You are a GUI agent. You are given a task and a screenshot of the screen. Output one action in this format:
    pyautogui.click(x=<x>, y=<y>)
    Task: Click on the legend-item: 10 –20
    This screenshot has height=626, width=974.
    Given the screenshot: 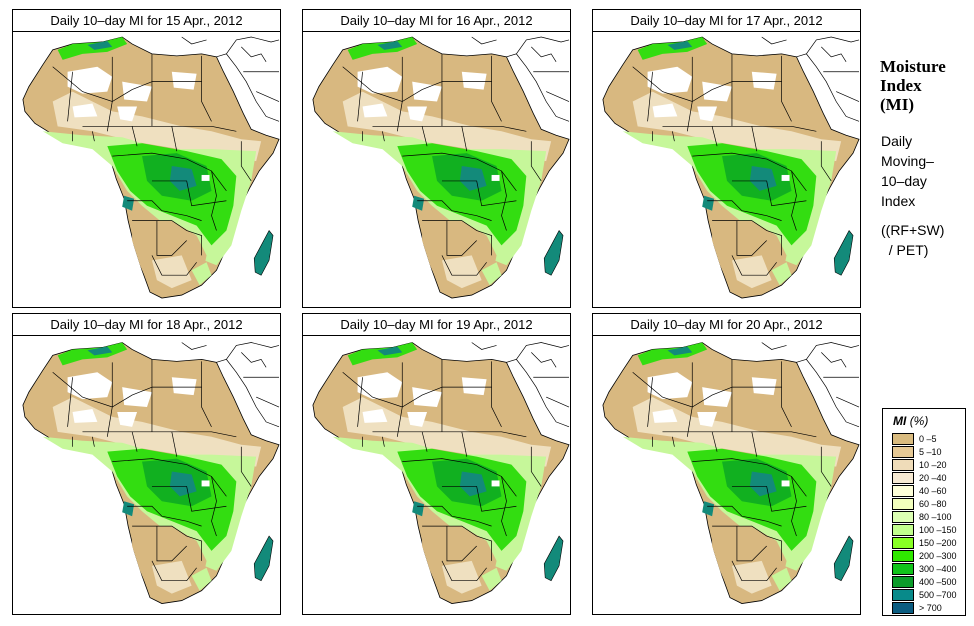 What is the action you would take?
    pyautogui.click(x=924, y=464)
    